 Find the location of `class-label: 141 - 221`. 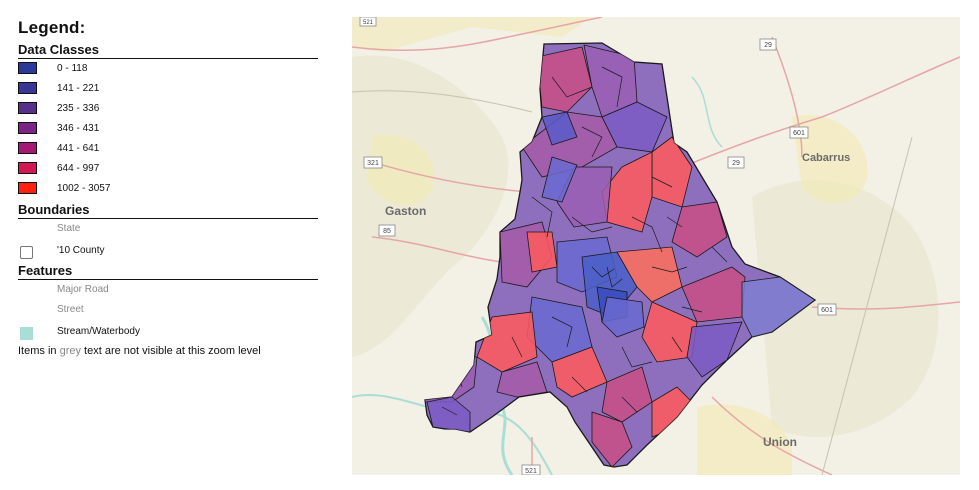

class-label: 141 - 221 is located at coordinates (78, 88).